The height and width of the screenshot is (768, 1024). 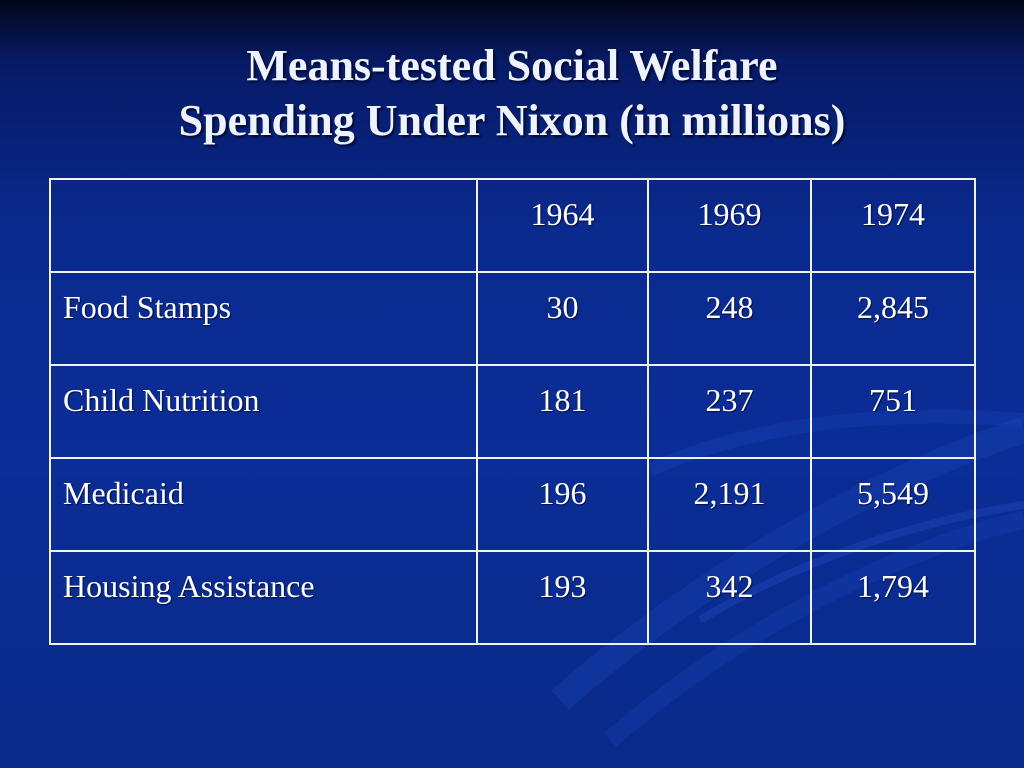 I want to click on table-row: Housing Assistance 193 342 1,794, so click(x=512, y=597).